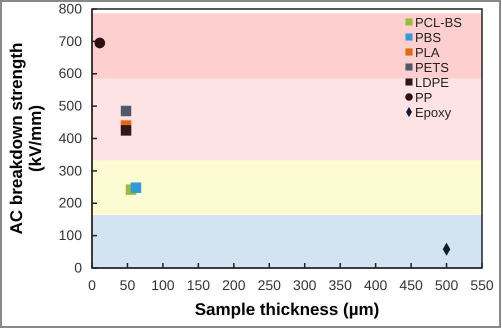  Describe the element at coordinates (70, 106) in the screenshot. I see `y-tick-label: 500` at that location.